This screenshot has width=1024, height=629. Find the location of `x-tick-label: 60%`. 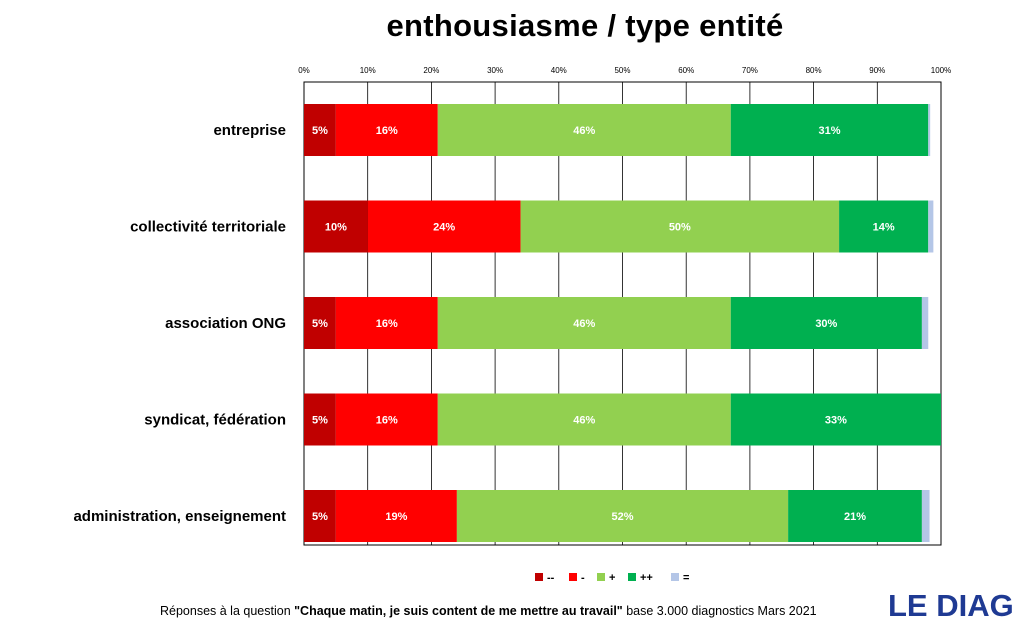

x-tick-label: 60% is located at coordinates (686, 70).